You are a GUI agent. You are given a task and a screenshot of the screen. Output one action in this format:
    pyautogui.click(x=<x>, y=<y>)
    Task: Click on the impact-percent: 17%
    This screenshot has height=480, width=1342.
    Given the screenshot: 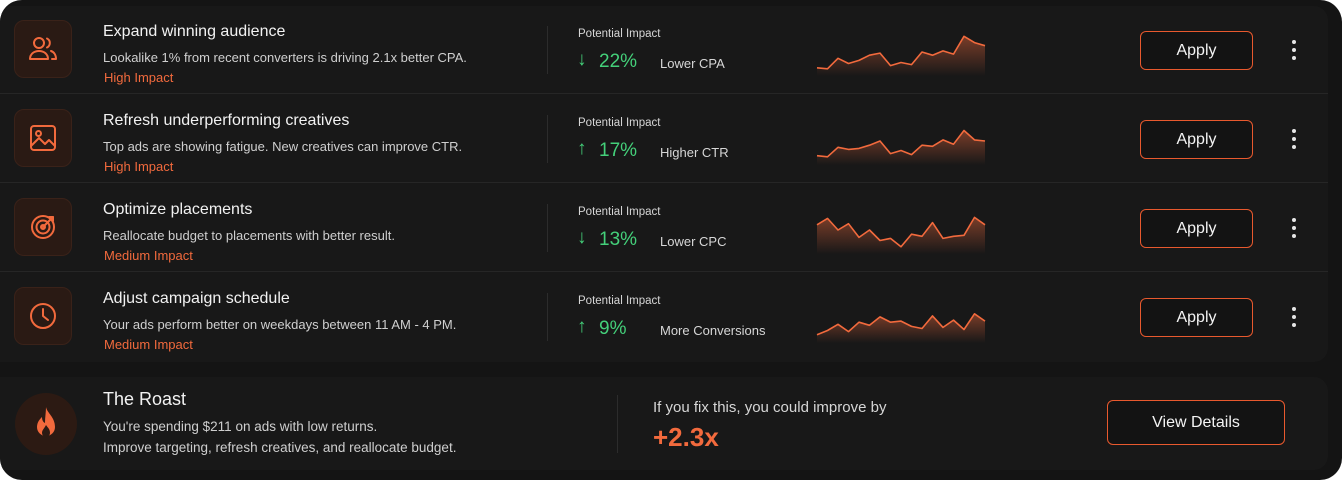 What is the action you would take?
    pyautogui.click(x=618, y=150)
    